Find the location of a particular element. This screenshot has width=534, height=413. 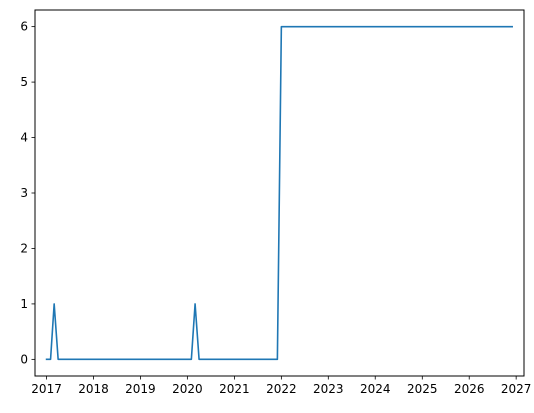

y-tick-label: 2 is located at coordinates (24, 248).